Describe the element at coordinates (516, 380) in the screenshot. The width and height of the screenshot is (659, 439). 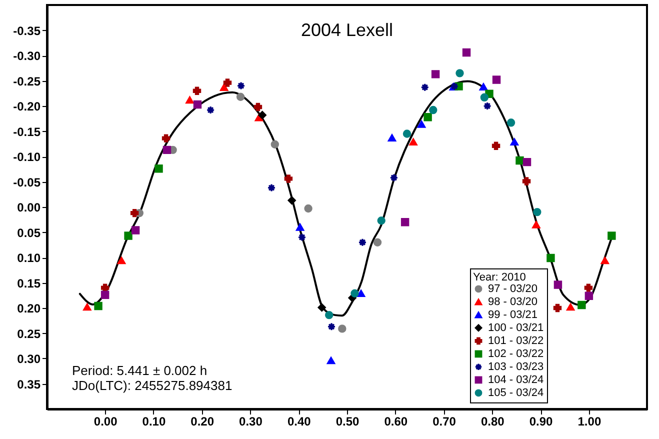
I see `legend-label: 104 - 03/24` at that location.